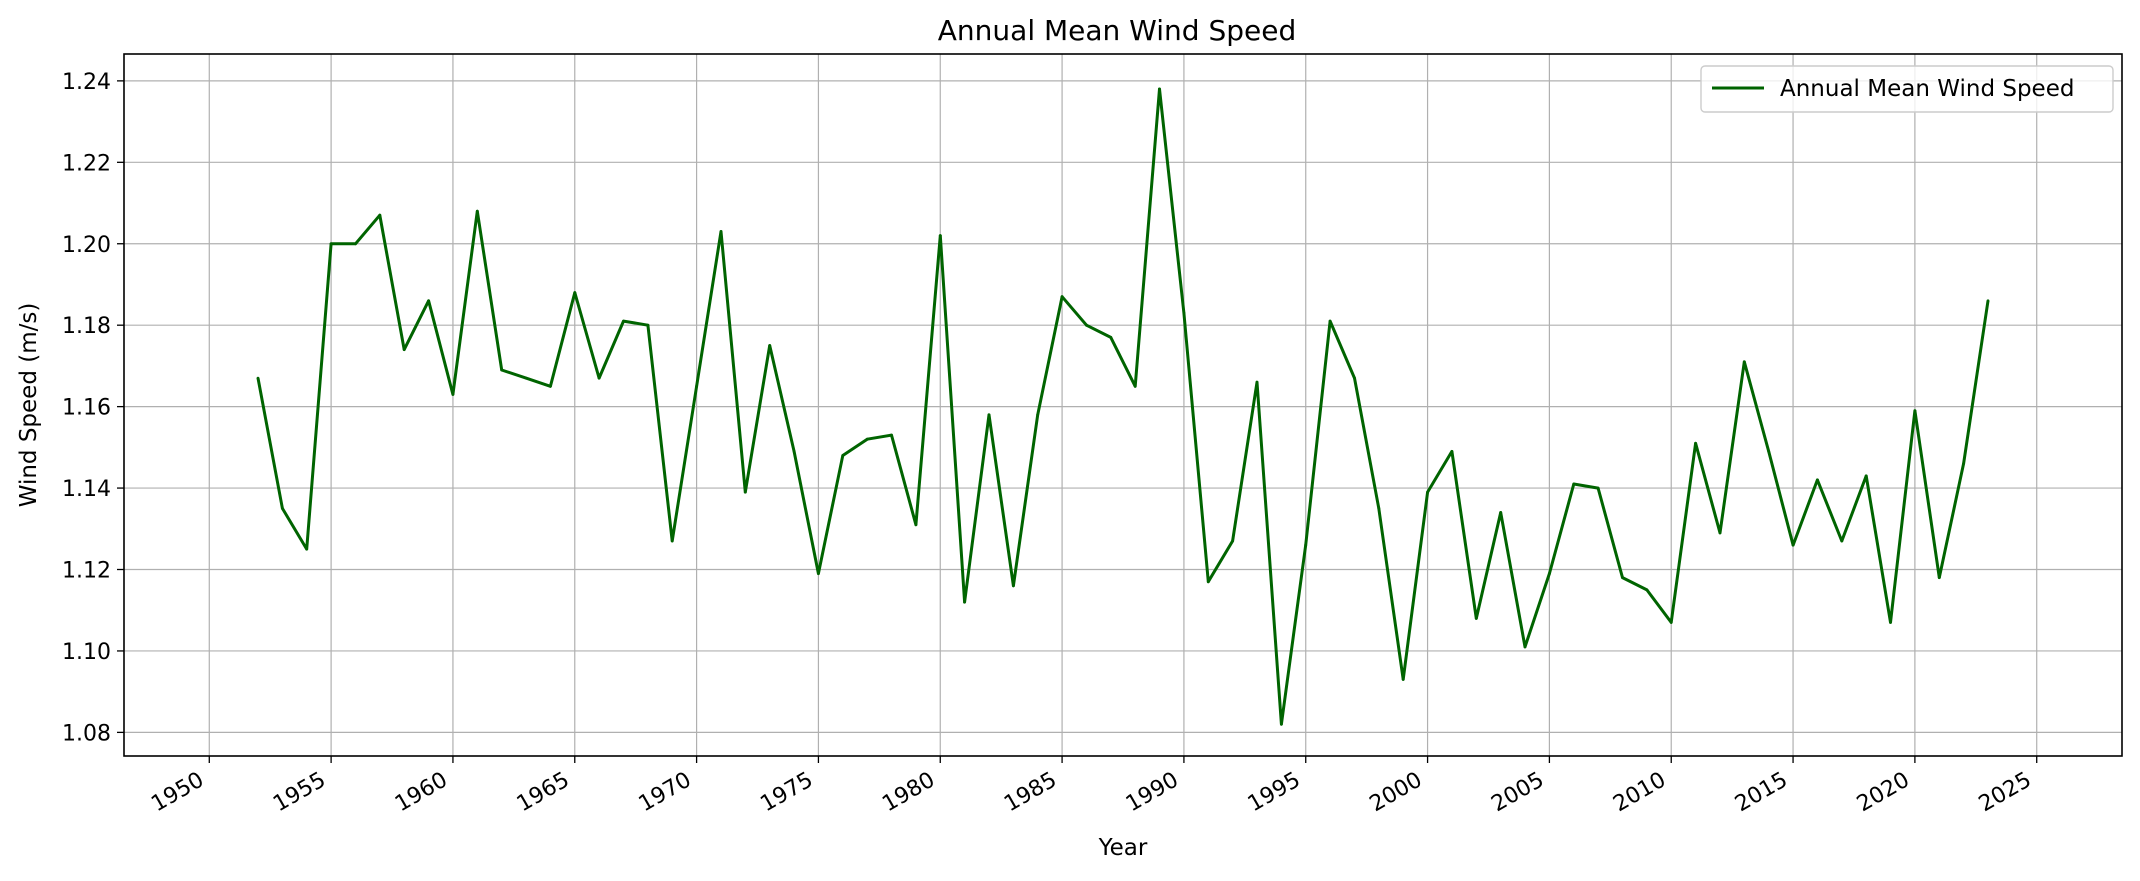  I want to click on x-tick-label: 2000, so click(1396, 793).